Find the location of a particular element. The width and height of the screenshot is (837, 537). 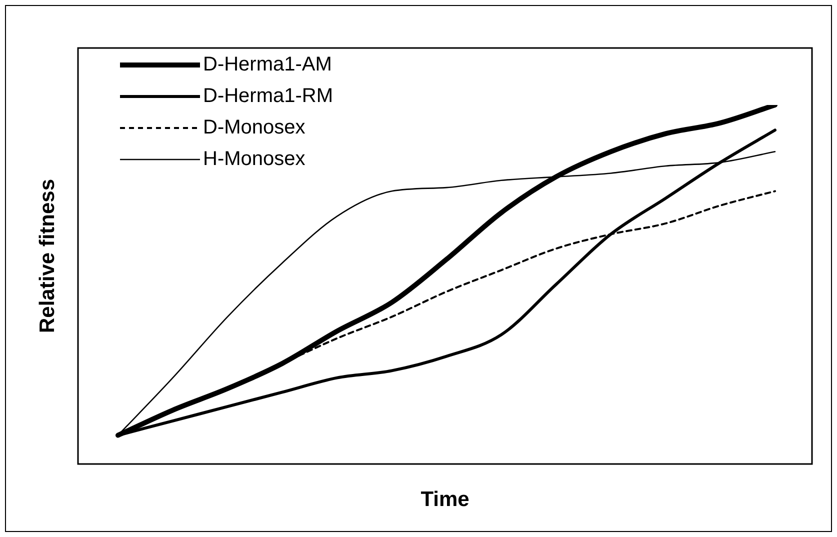

legend-label: D-Herma1-RM is located at coordinates (268, 96).